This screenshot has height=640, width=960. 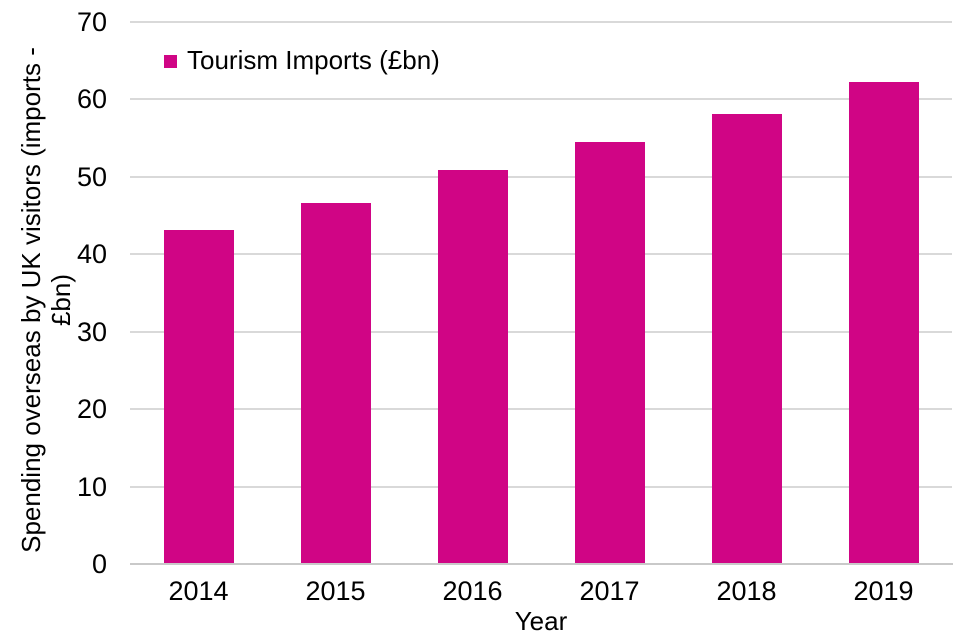 I want to click on y-tick-label-0: 0, so click(x=99, y=564).